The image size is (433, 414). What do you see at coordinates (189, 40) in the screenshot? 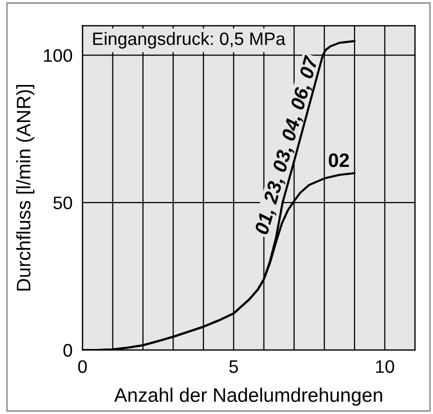
I see `annotation: Eingangsdruck: 0,5 MPa` at bounding box center [189, 40].